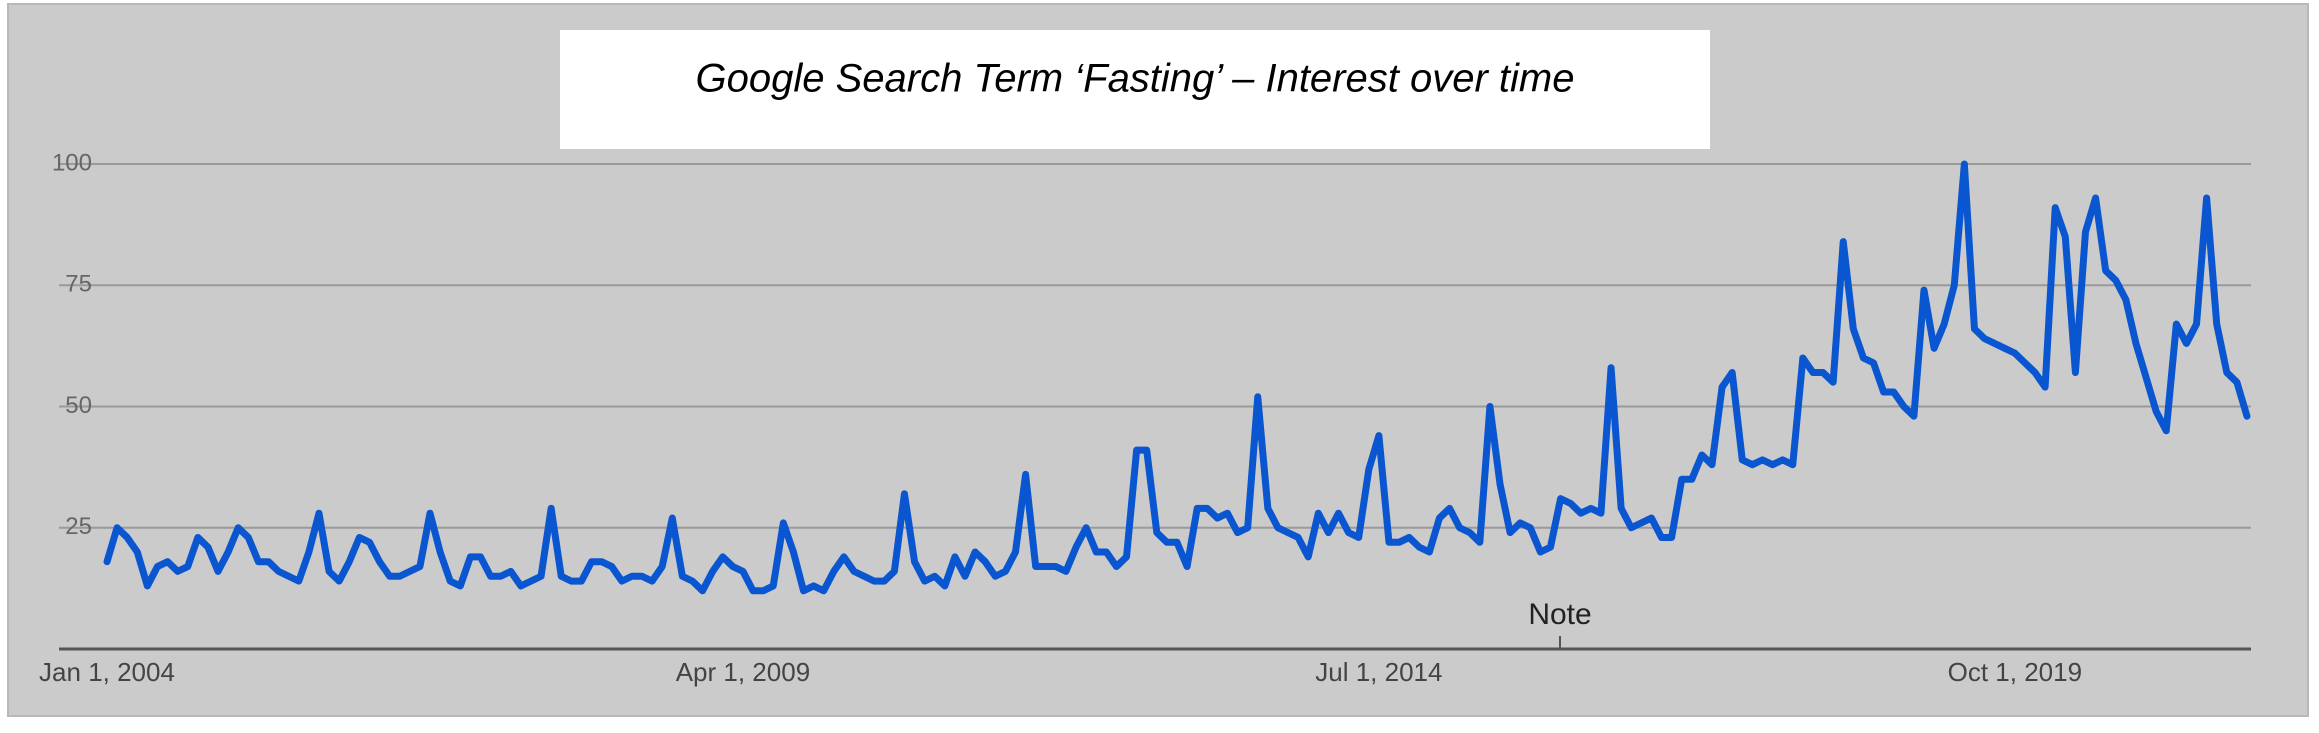 This screenshot has height=733, width=2319. I want to click on x-tick-label: Oct 1, 2019, so click(2015, 672).